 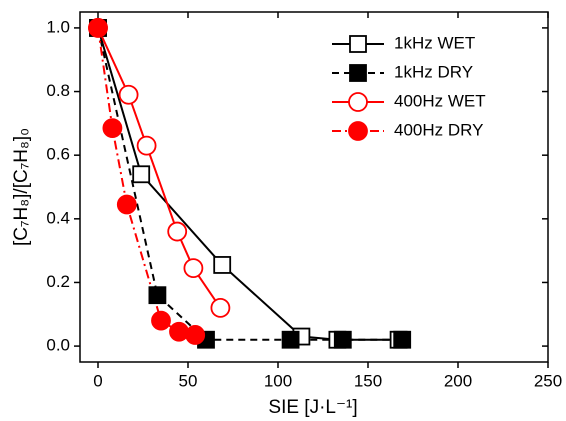 I want to click on y-tick-label: 1.0, so click(x=58, y=26).